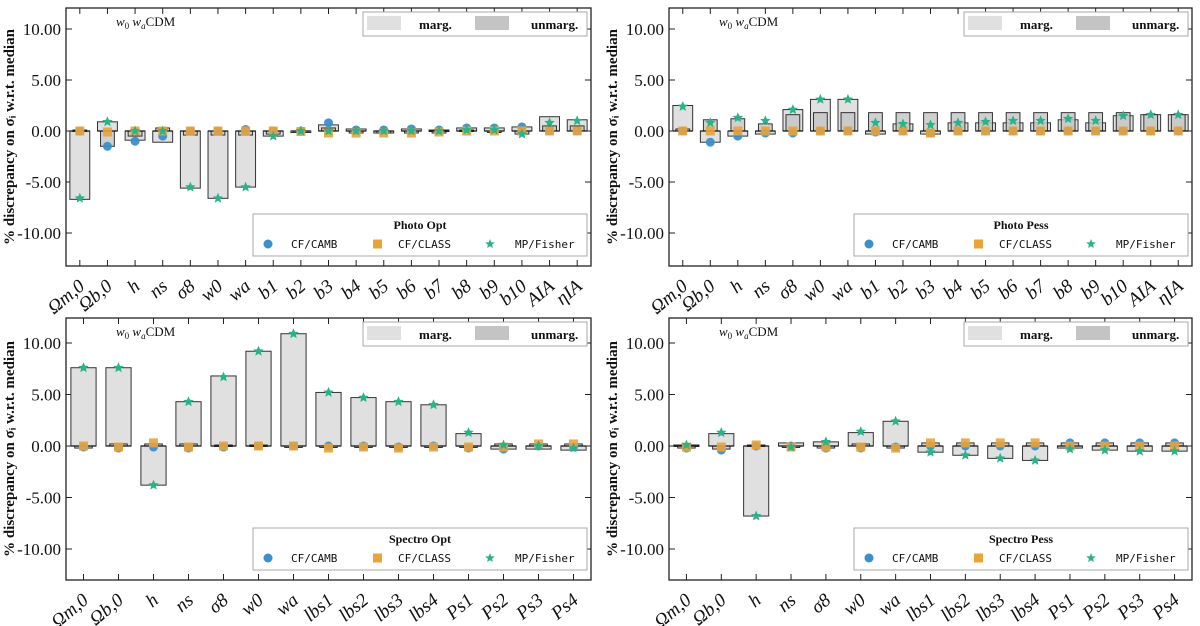  Describe the element at coordinates (569, 292) in the screenshot. I see `x-category-label: ηIA` at that location.